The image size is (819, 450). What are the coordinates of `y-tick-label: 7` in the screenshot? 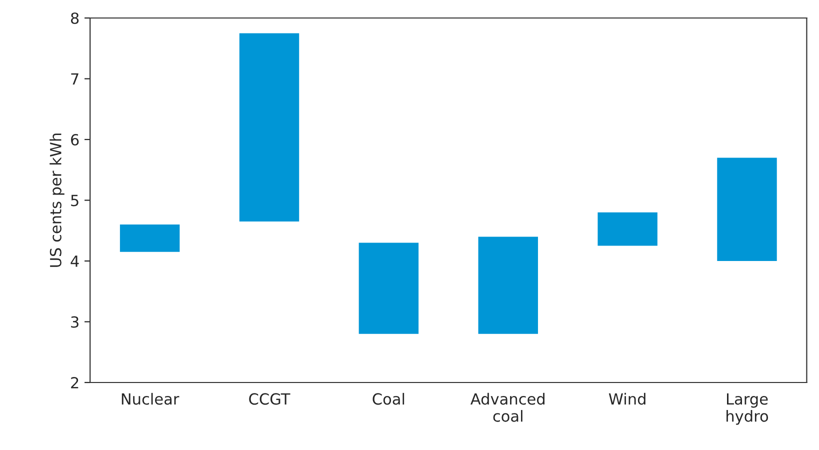 It's located at (74, 79).